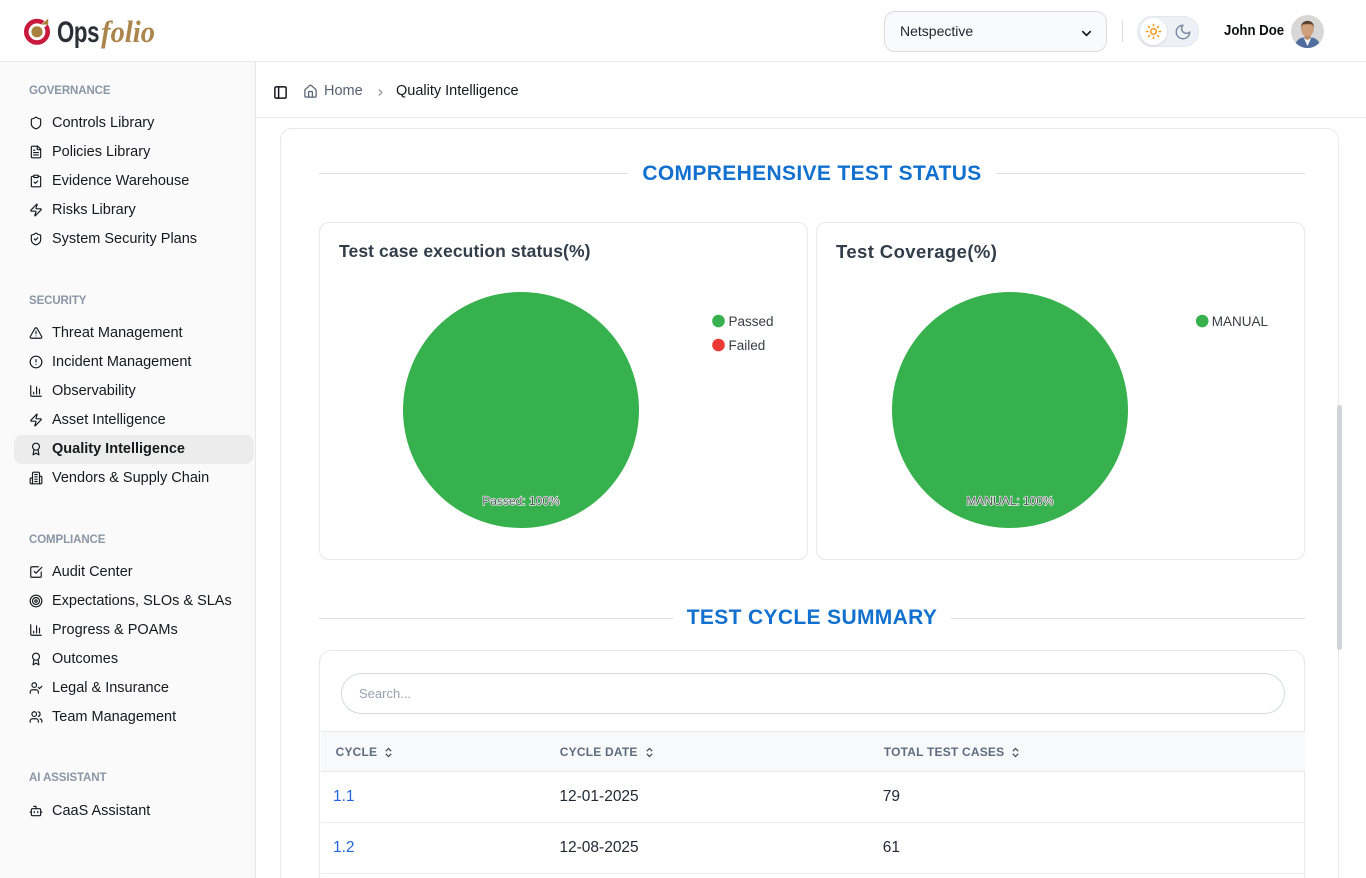 The height and width of the screenshot is (878, 1366). Describe the element at coordinates (521, 501) in the screenshot. I see `svg-text: Passed: 100%` at that location.